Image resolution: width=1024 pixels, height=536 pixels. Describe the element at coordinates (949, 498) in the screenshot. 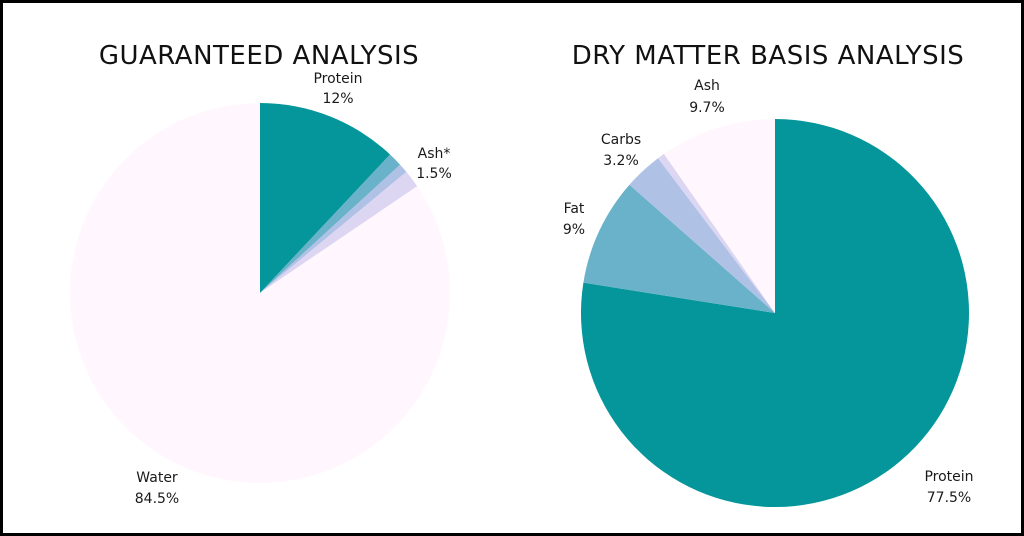

I see `slice-label-value-protein: 77.5%` at that location.